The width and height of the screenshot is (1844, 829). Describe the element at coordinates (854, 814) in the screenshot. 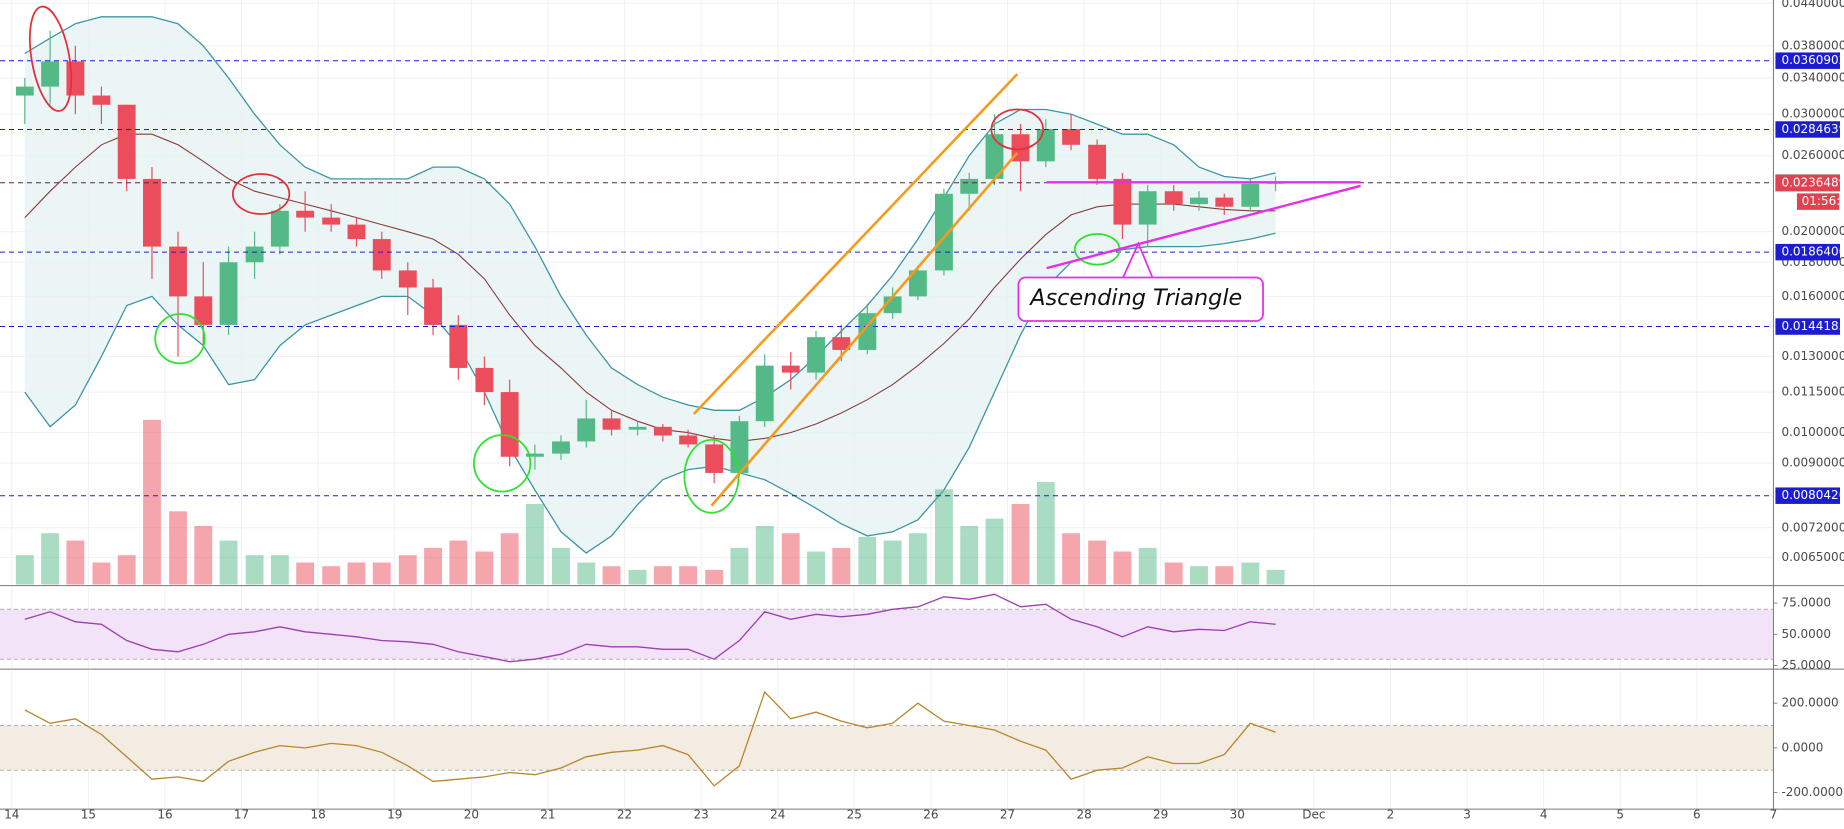

I see `x-tick-label: 25` at that location.